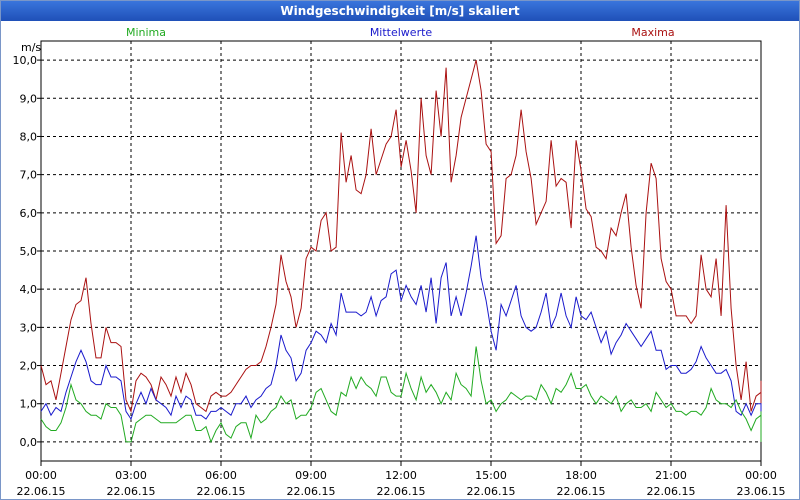 The image size is (800, 500). What do you see at coordinates (29, 289) in the screenshot?
I see `y-tick-label: 4,0` at bounding box center [29, 289].